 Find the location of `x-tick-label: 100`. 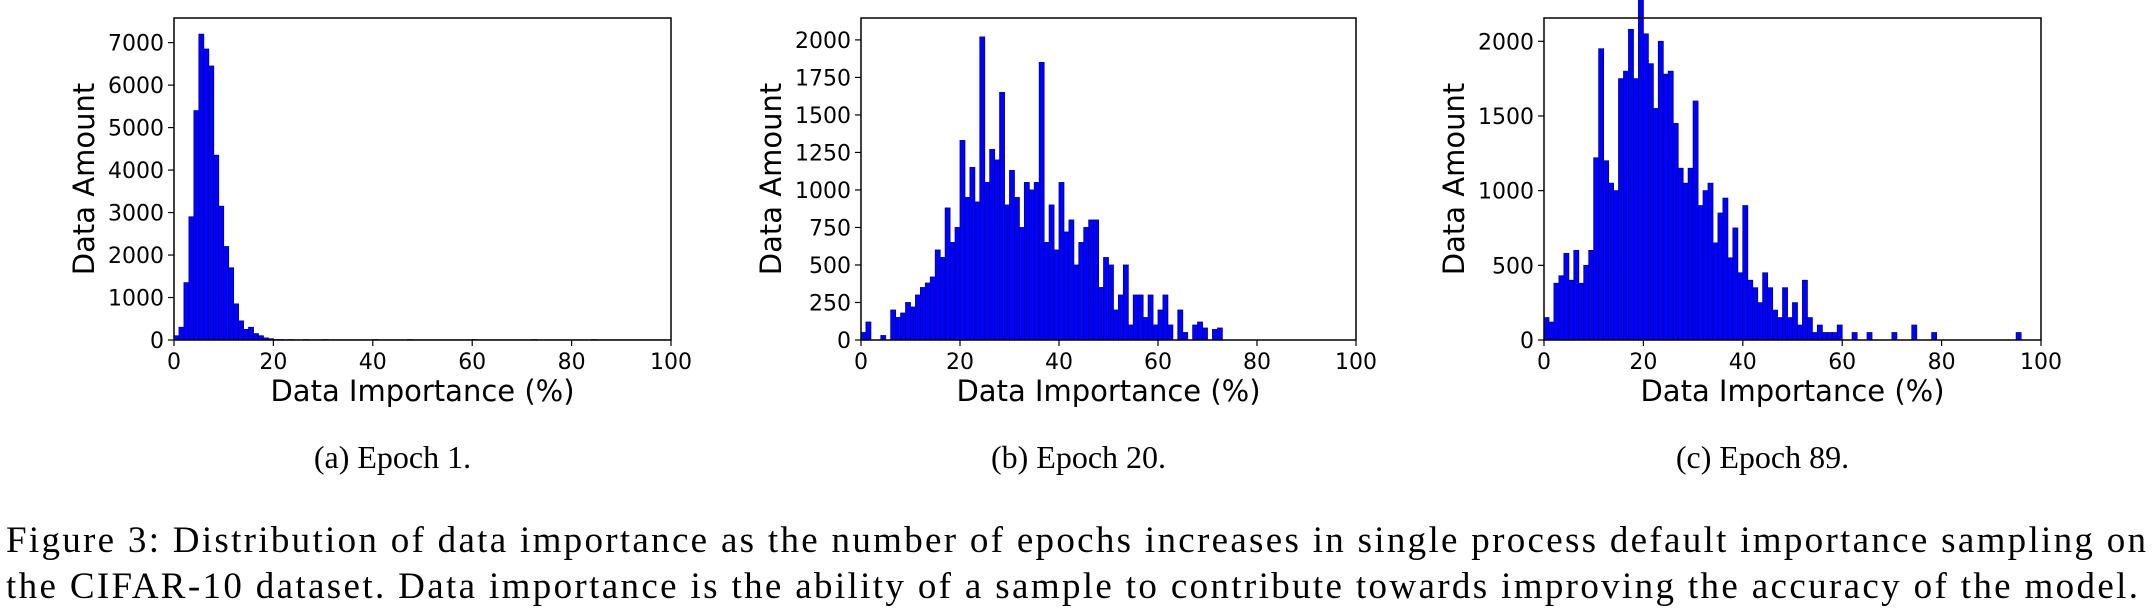

x-tick-label: 100 is located at coordinates (671, 362).